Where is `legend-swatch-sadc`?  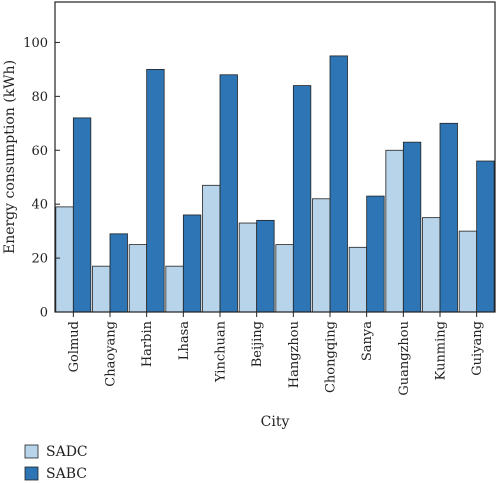
legend-swatch-sadc is located at coordinates (31, 451).